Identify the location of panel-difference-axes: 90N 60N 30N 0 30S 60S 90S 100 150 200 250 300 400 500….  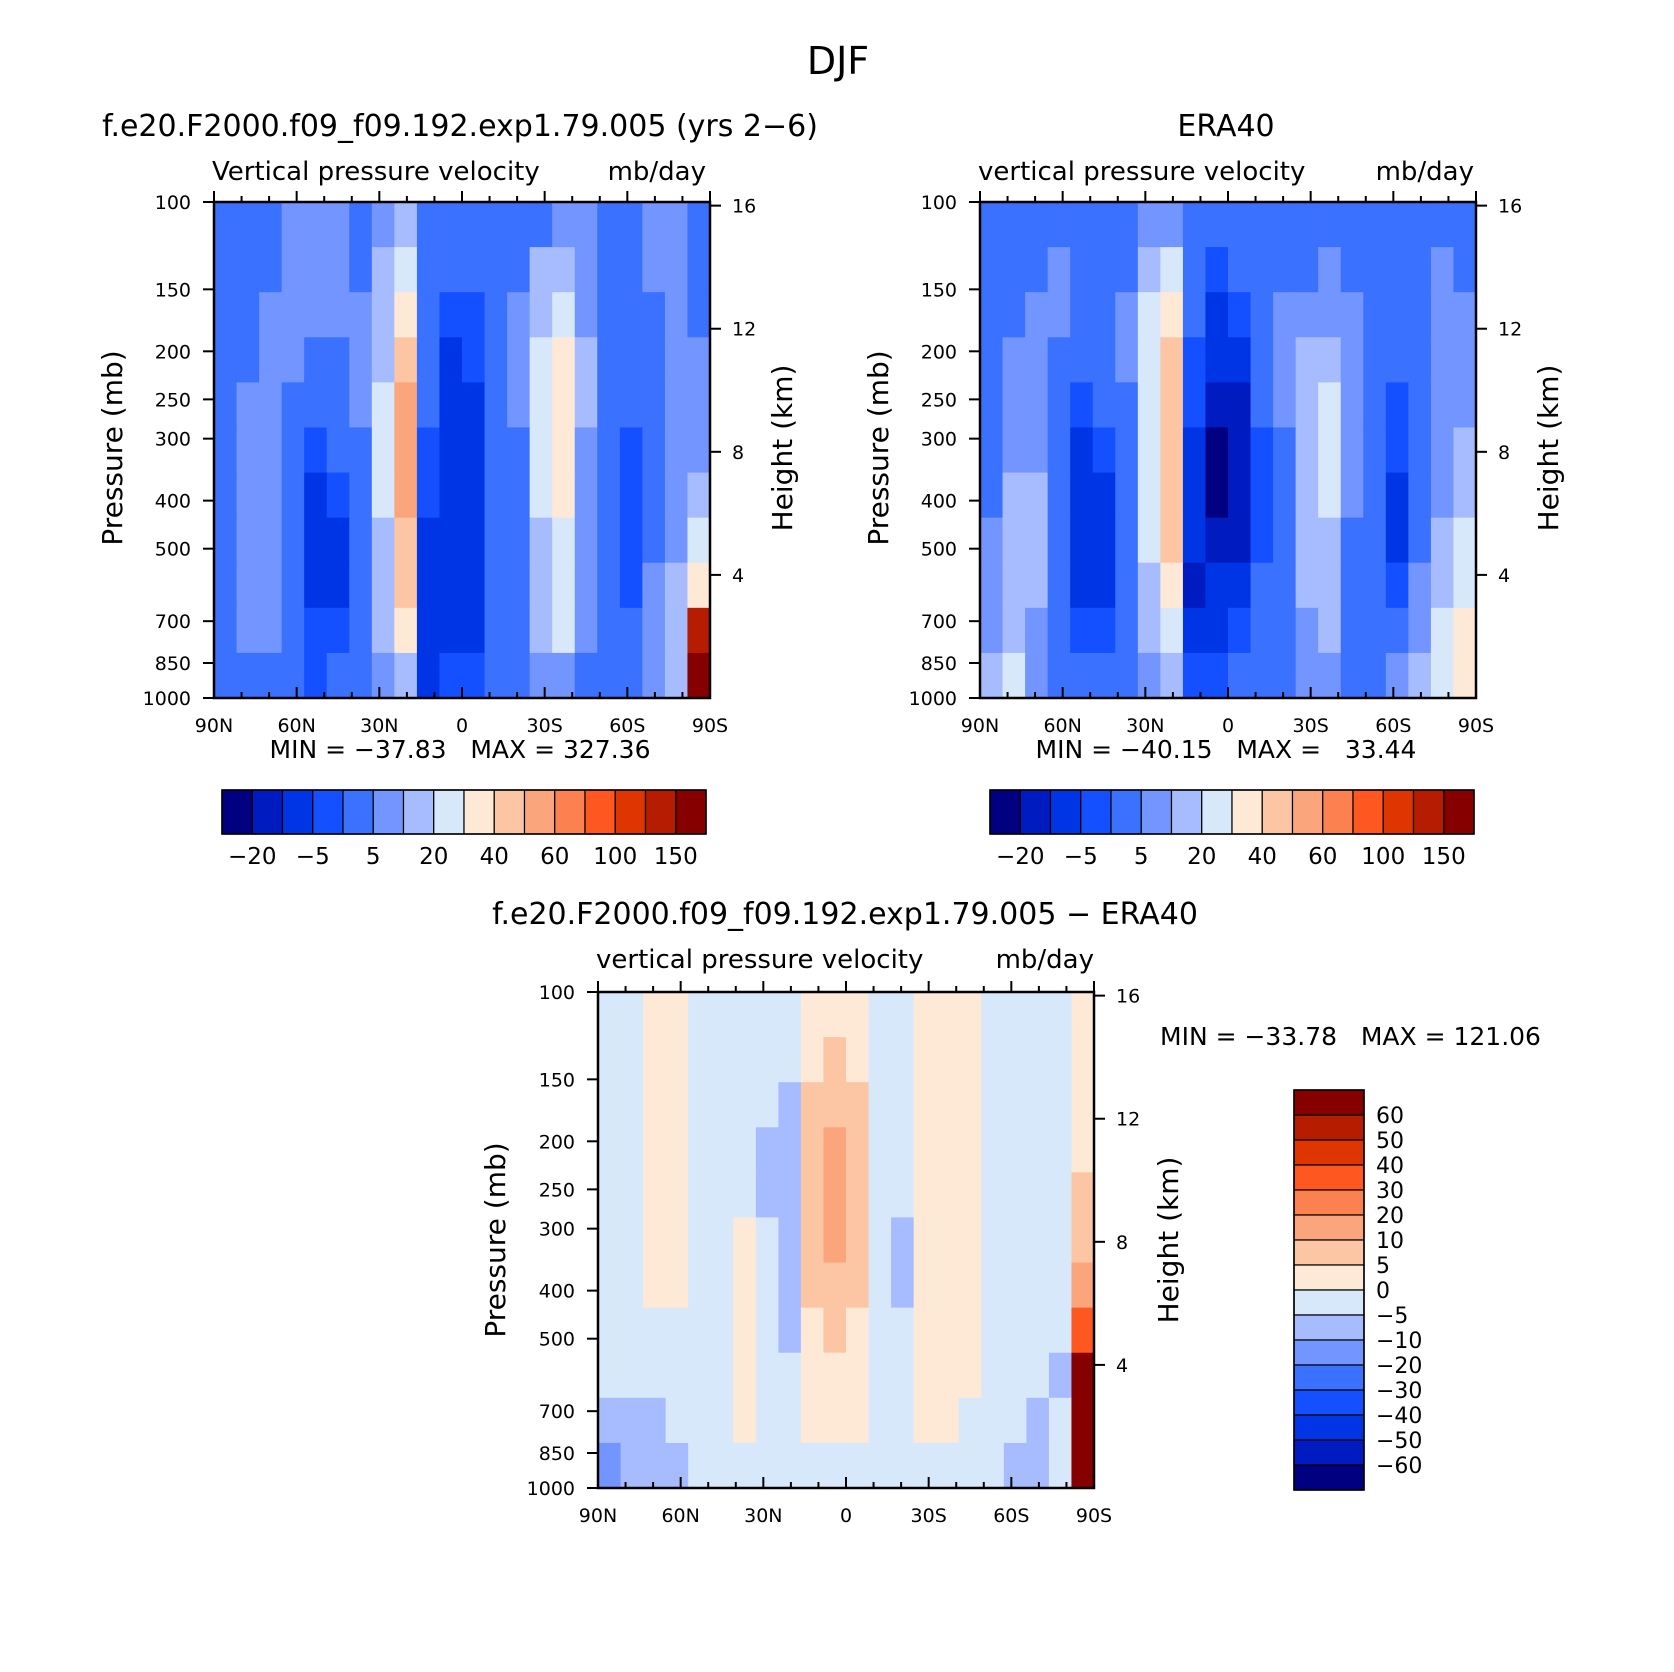
(833, 1254).